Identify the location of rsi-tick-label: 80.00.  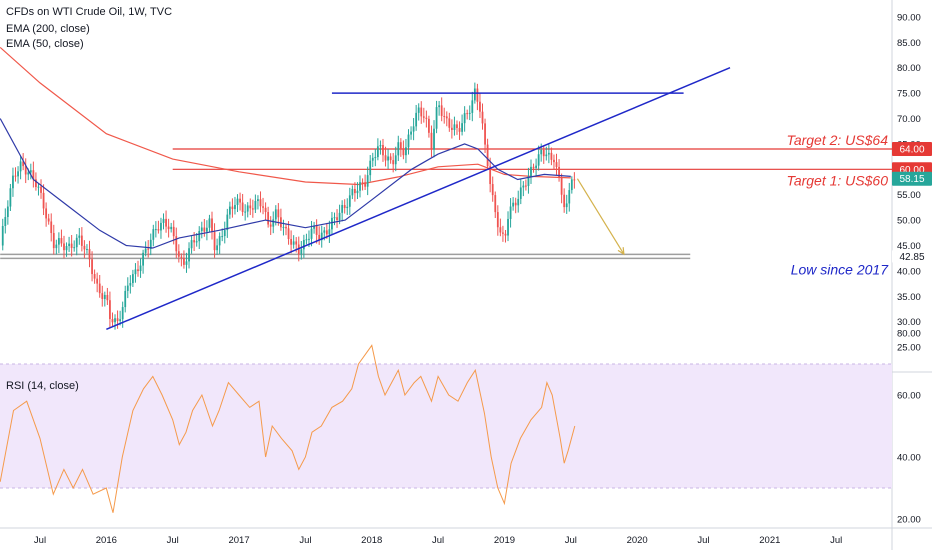
(909, 334).